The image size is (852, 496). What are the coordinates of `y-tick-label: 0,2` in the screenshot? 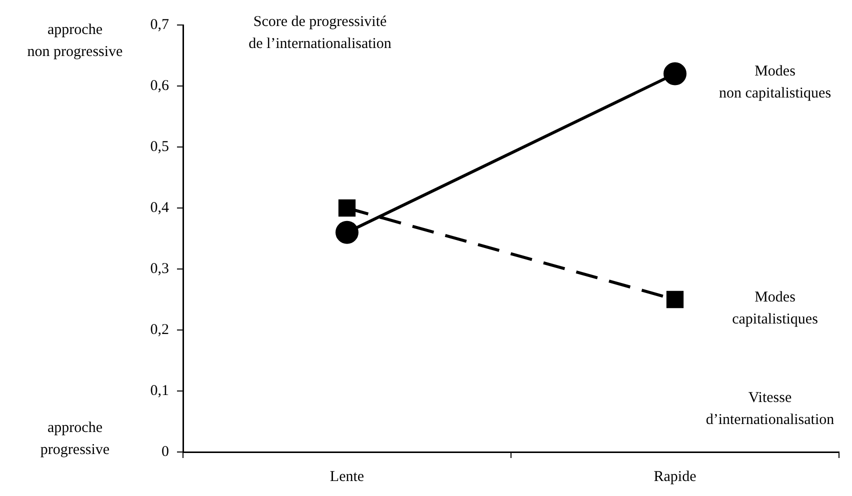 It's located at (159, 330).